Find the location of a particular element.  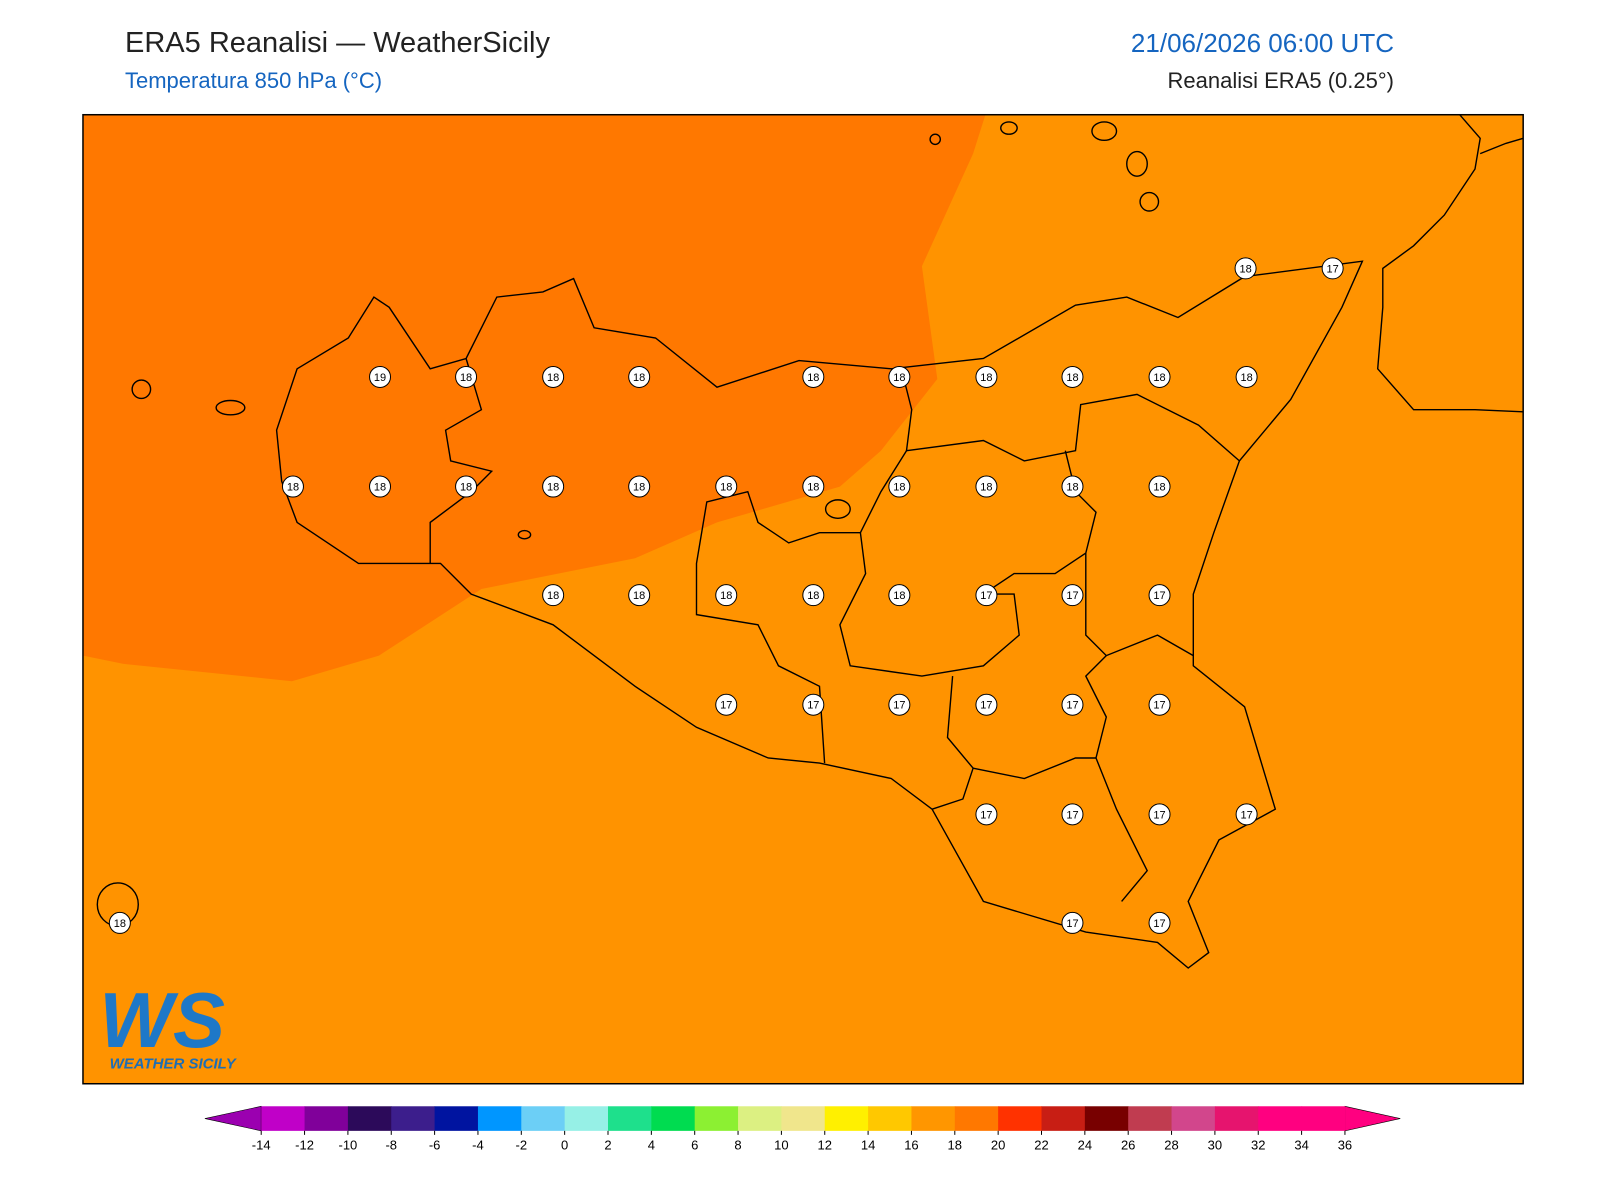

colorbar-tick-label: 36 is located at coordinates (1345, 1144).